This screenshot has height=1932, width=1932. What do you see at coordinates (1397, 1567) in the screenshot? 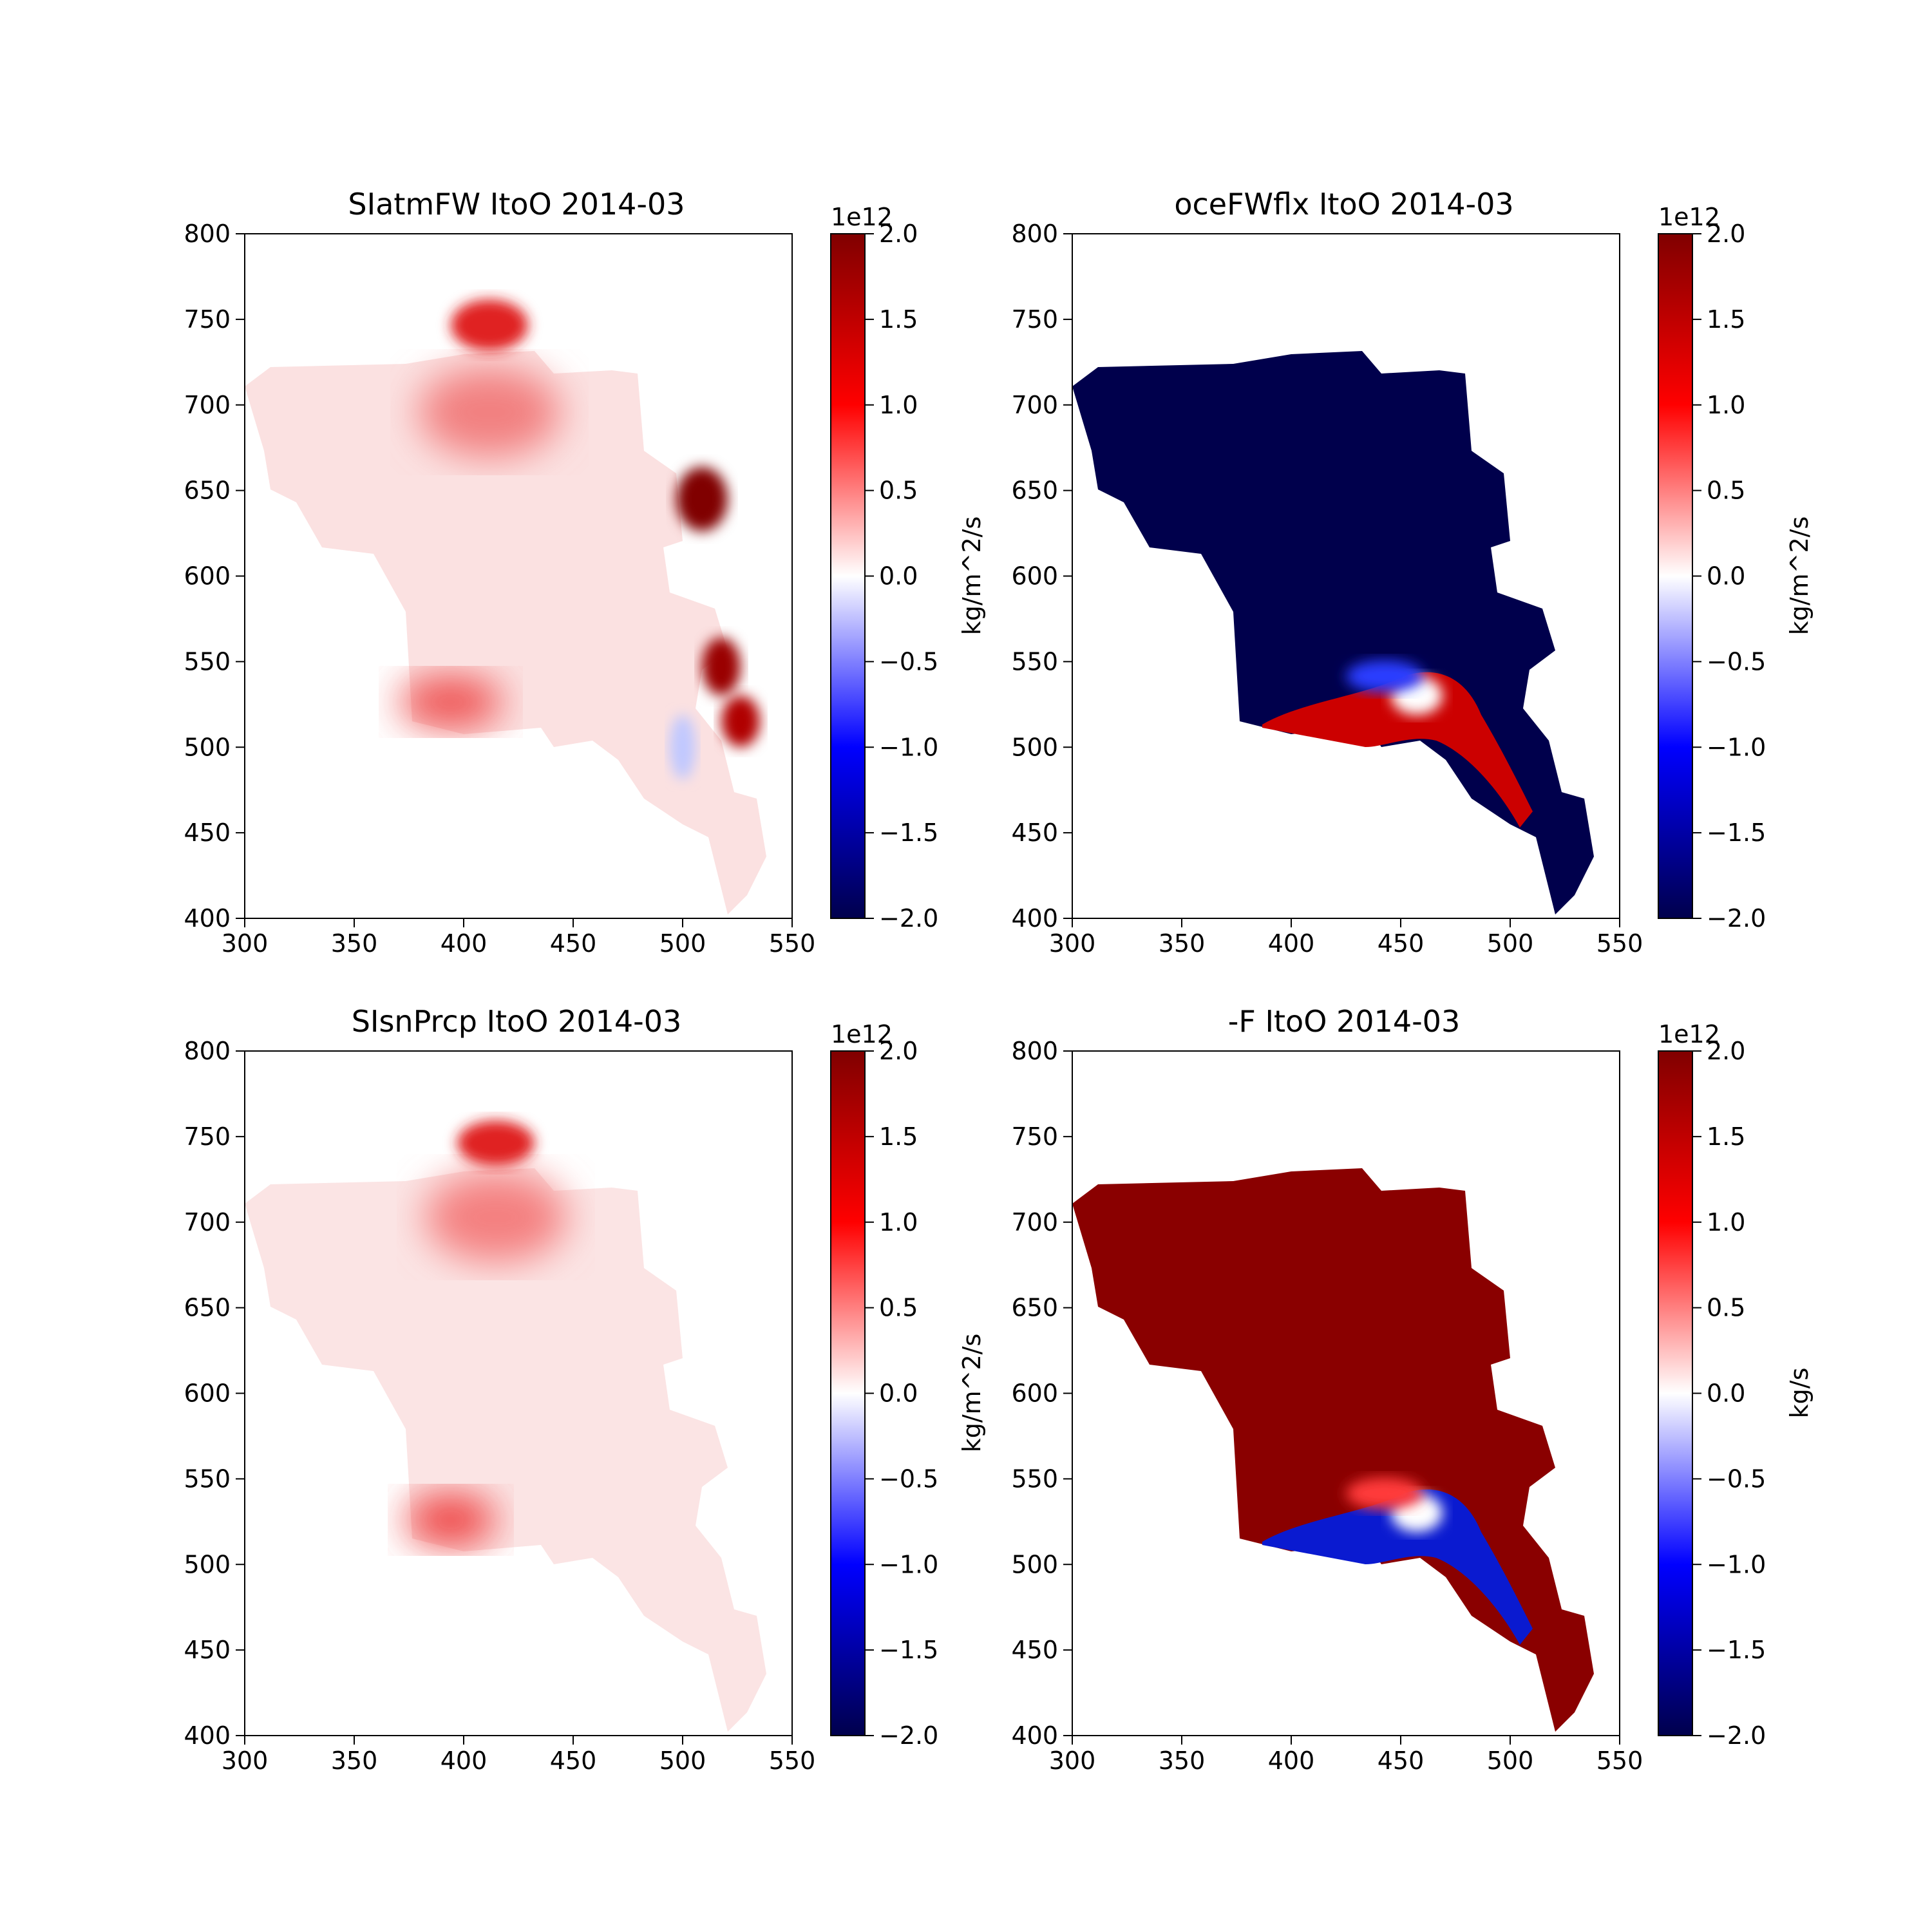
I see `field-band` at bounding box center [1397, 1567].